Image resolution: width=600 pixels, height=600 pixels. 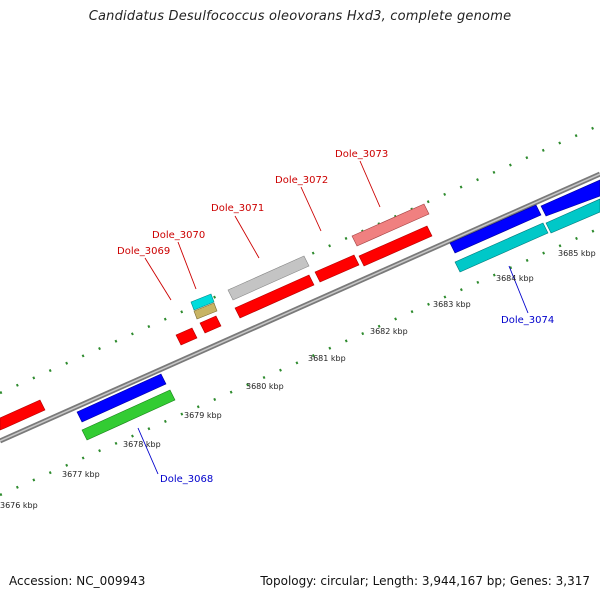 What do you see at coordinates (121, 398) in the screenshot?
I see `gene-dole-3068-blue` at bounding box center [121, 398].